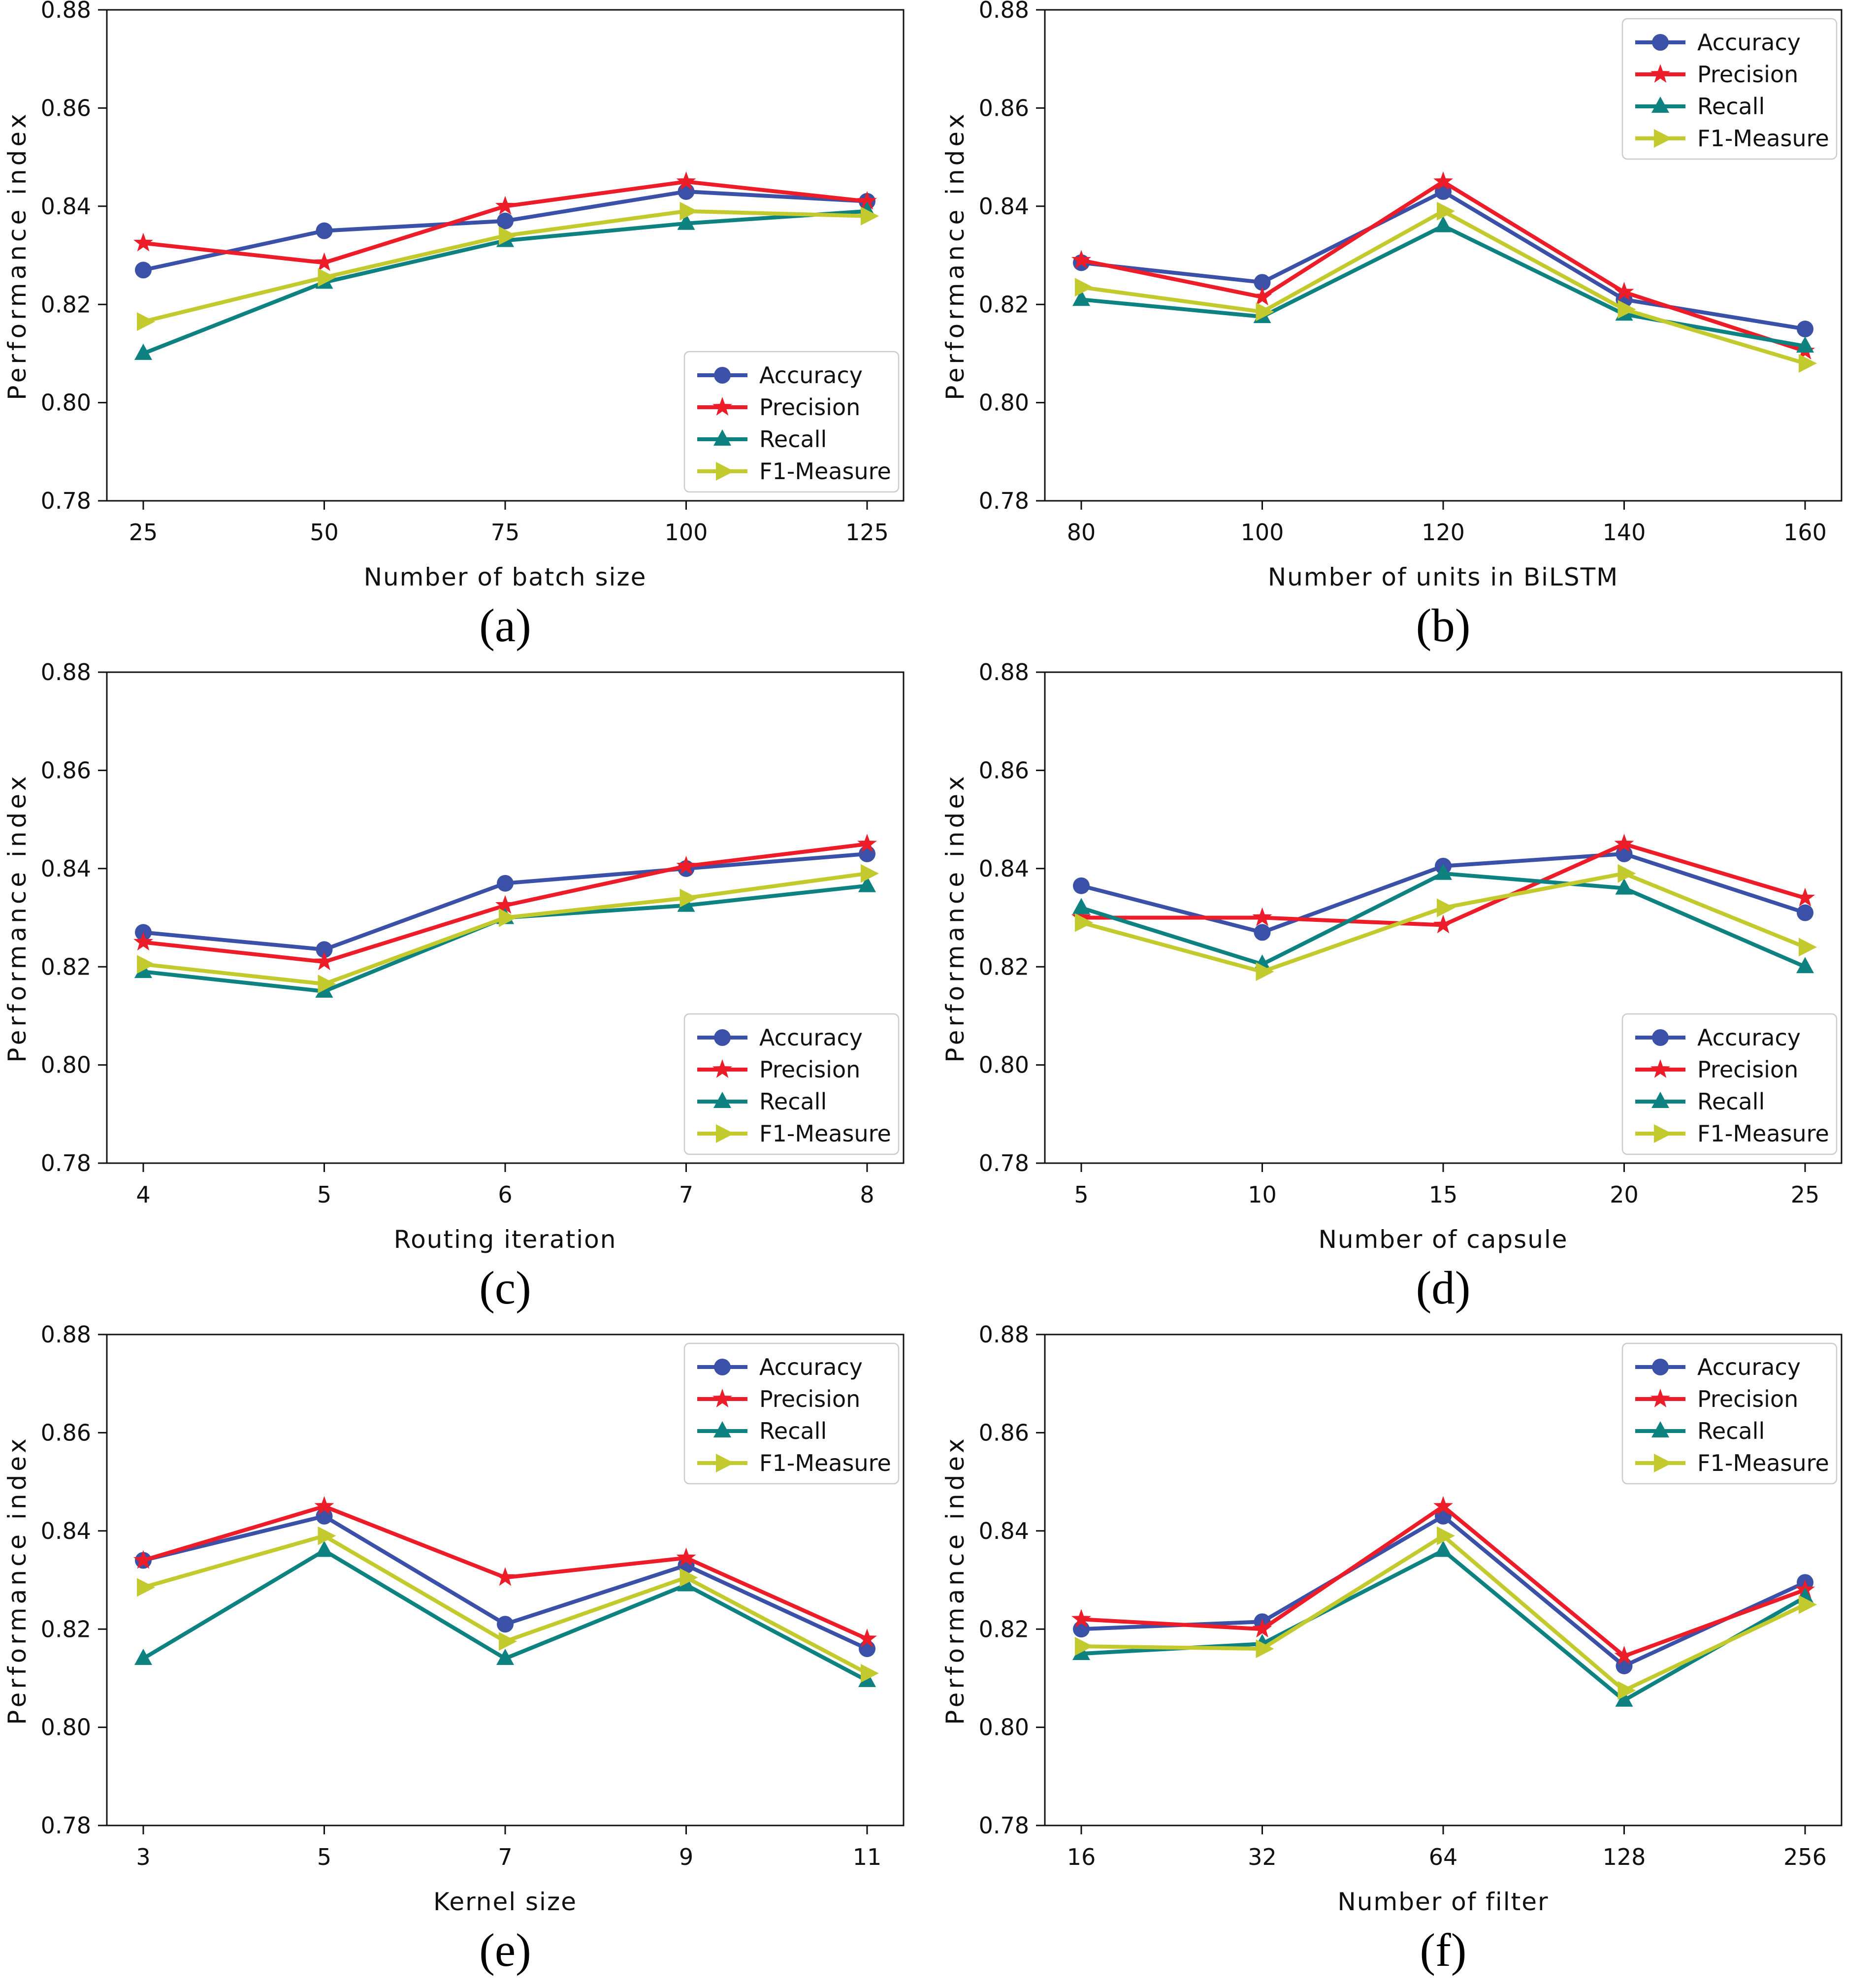 This screenshot has height=1987, width=1876. What do you see at coordinates (722, 406) in the screenshot?
I see `legend-marker-star` at bounding box center [722, 406].